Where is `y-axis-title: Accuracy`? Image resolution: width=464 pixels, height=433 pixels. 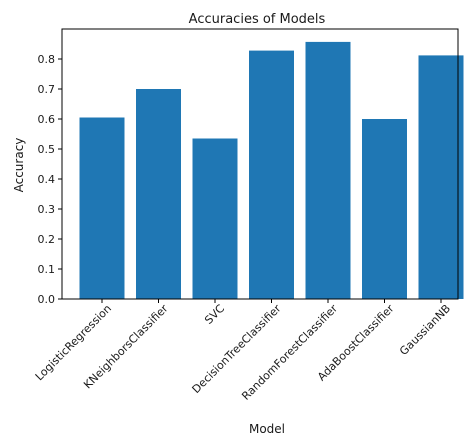 y-axis-title: Accuracy is located at coordinates (19, 165).